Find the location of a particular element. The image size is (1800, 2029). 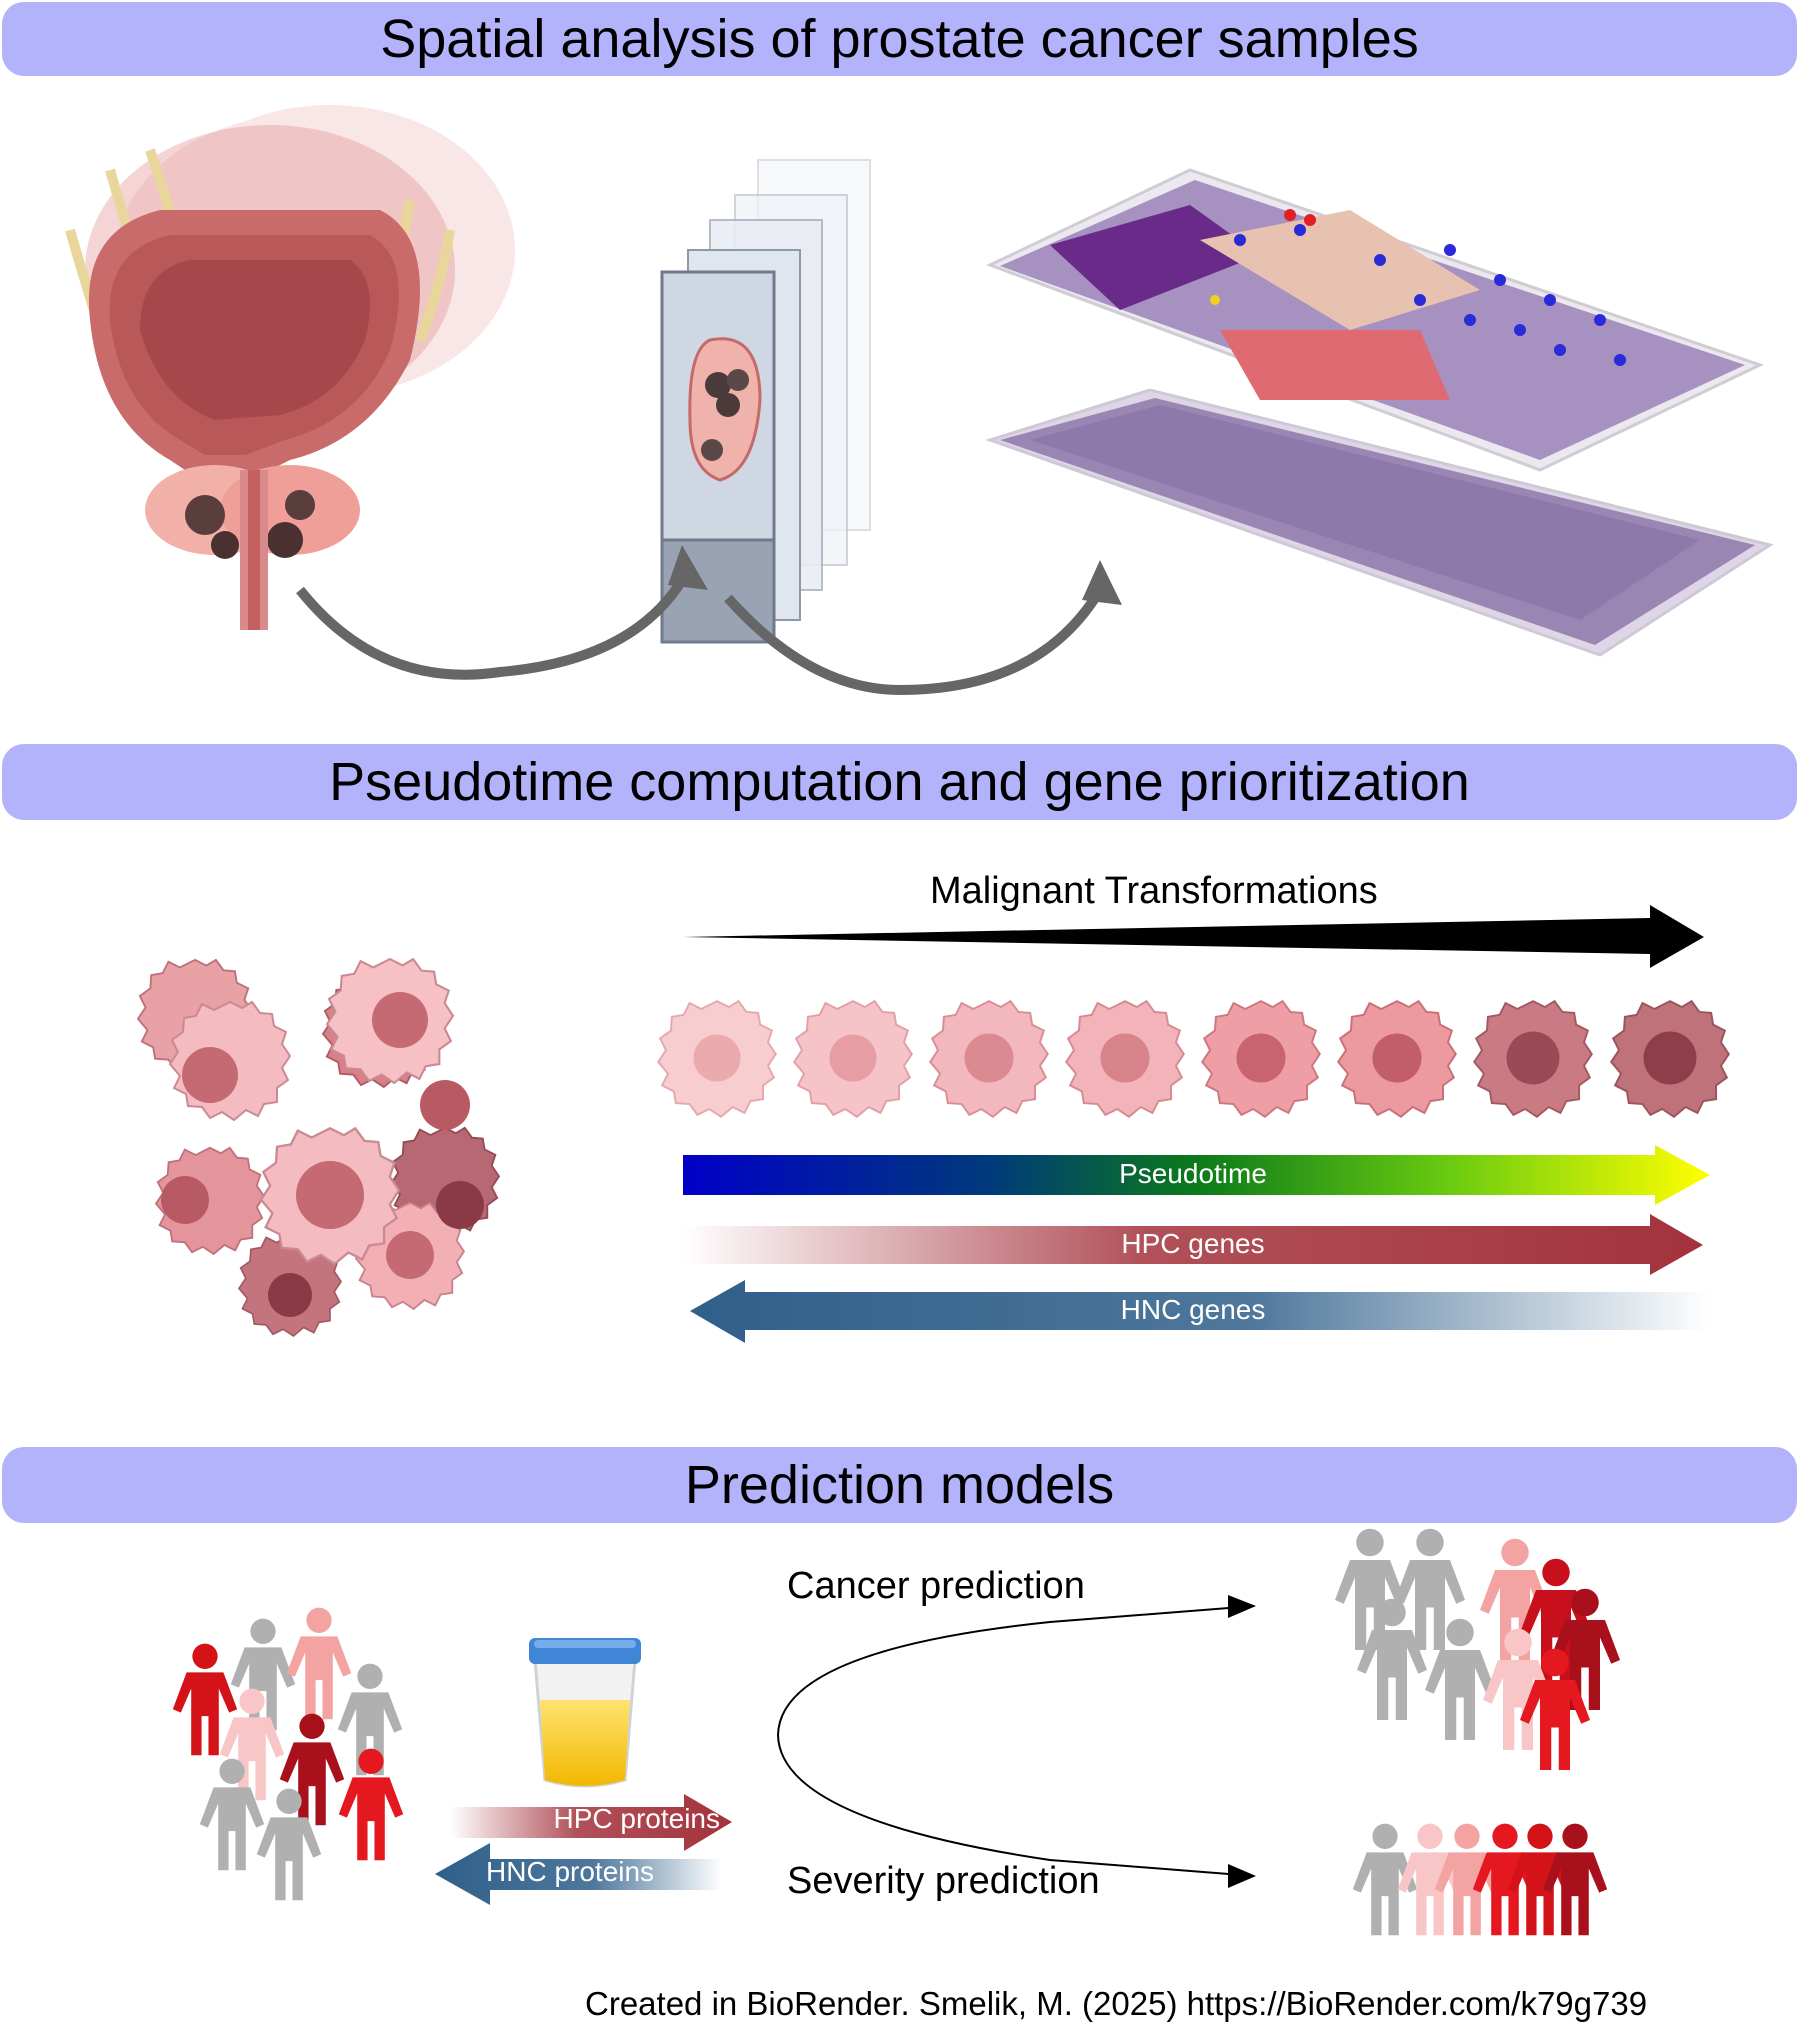

hpc-genes-label: HPC genes is located at coordinates (1193, 1243).